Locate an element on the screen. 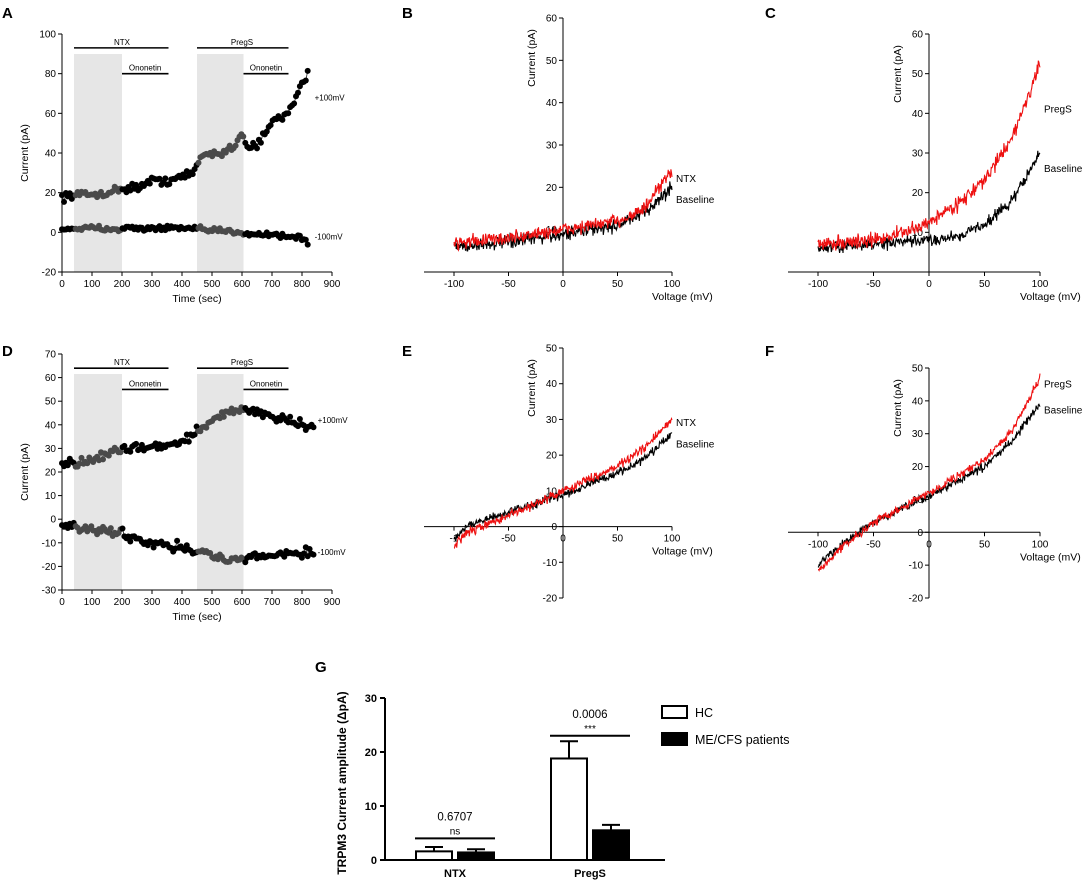  series-label: +100mV is located at coordinates (330, 97).